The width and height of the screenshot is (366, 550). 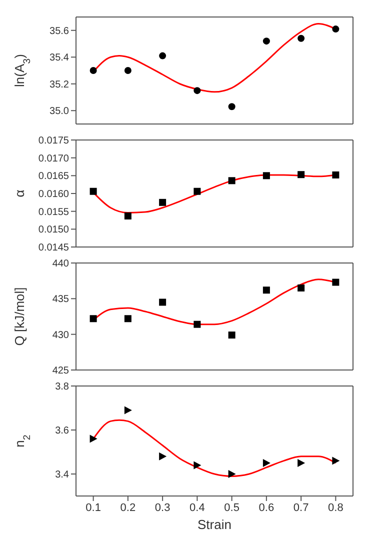 What do you see at coordinates (61, 264) in the screenshot?
I see `y-tick-label: 440` at bounding box center [61, 264].